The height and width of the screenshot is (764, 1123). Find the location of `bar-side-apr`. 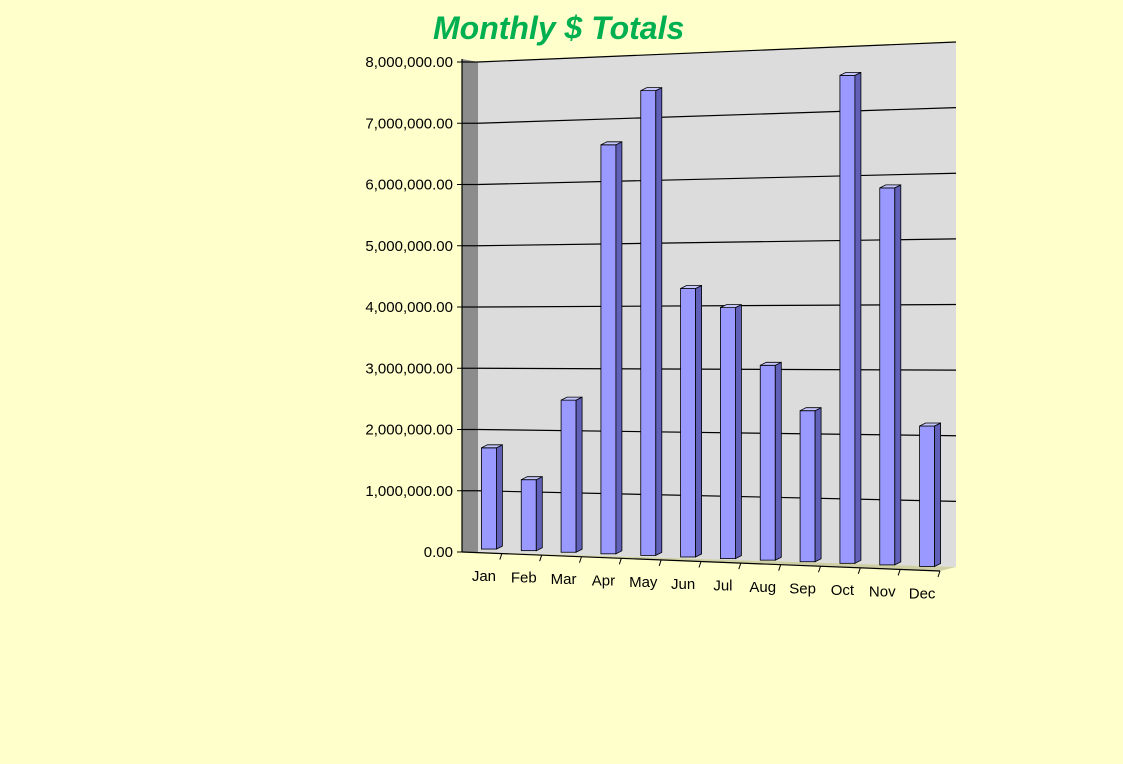

bar-side-apr is located at coordinates (619, 348).